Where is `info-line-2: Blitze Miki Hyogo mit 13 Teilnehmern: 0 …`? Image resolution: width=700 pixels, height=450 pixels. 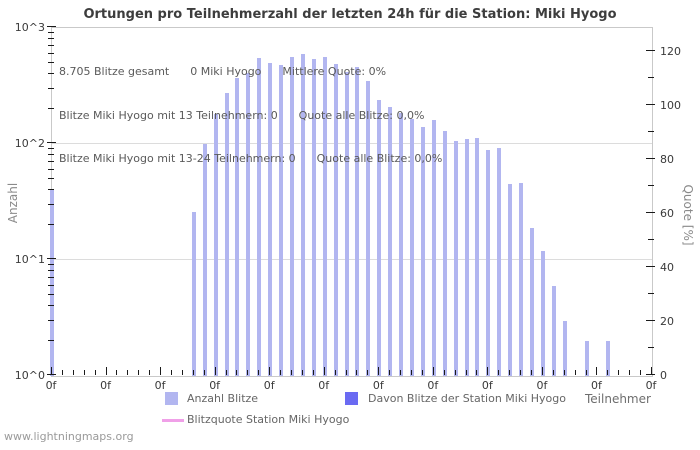
info-line-2: Blitze Miki Hyogo mit 13 Teilnehmern: 0 … is located at coordinates (242, 115).